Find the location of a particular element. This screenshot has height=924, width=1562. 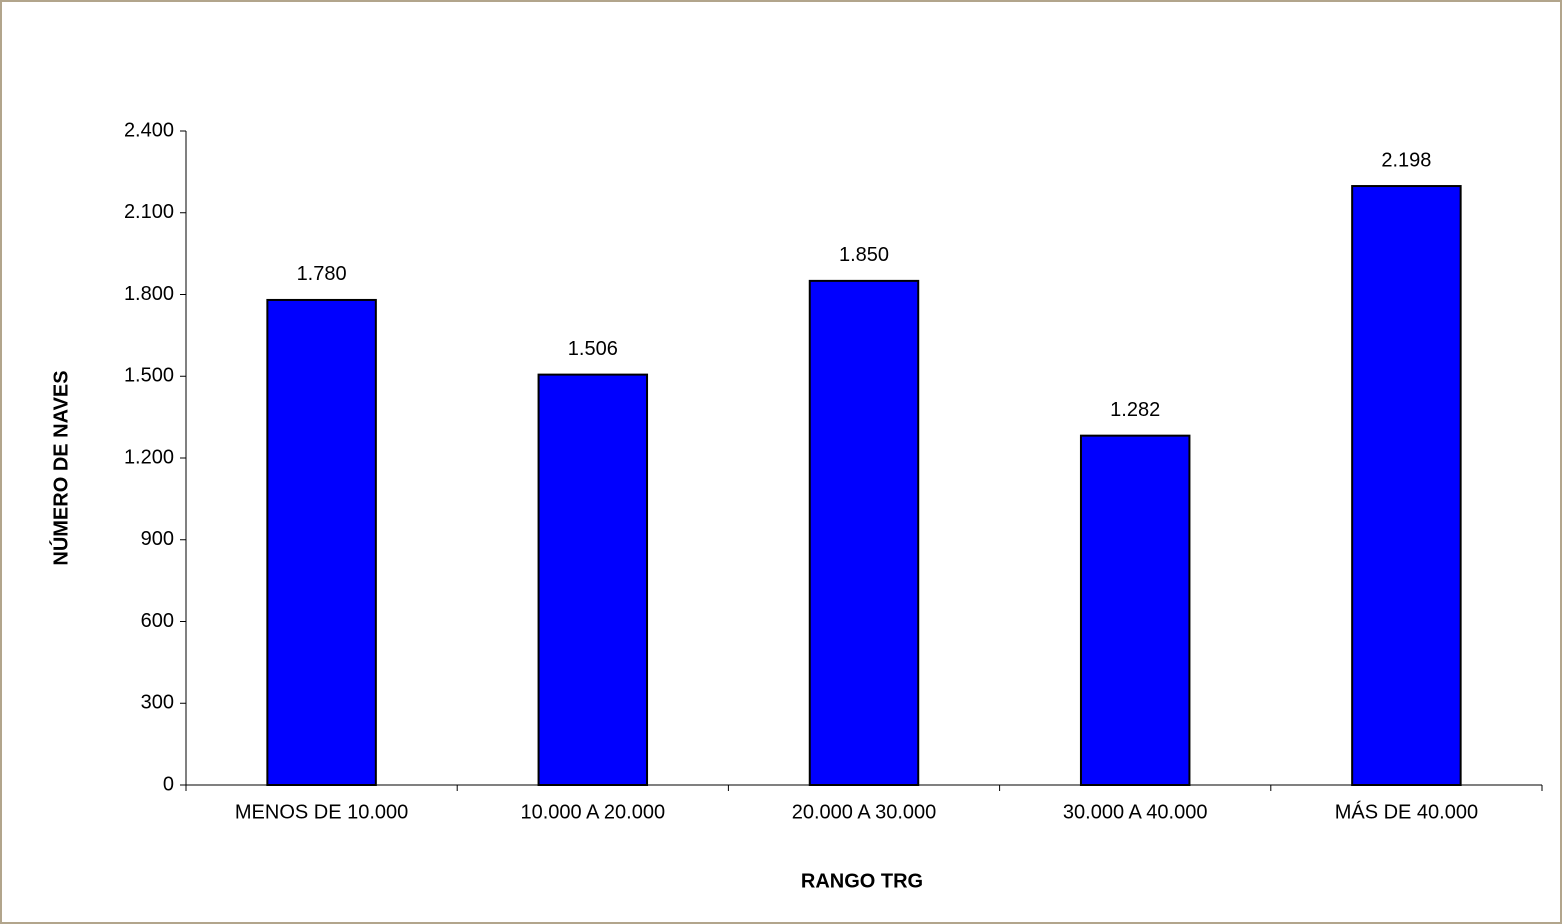

y-tick-label: 1.800 is located at coordinates (149, 294).